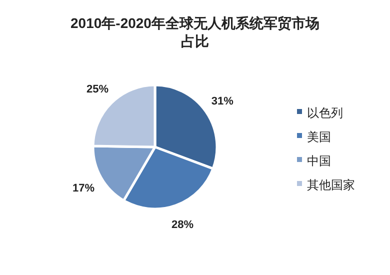 Image resolution: width=390 pixels, height=275 pixels. What do you see at coordinates (319, 137) in the screenshot?
I see `legend-label: 美国` at bounding box center [319, 137].